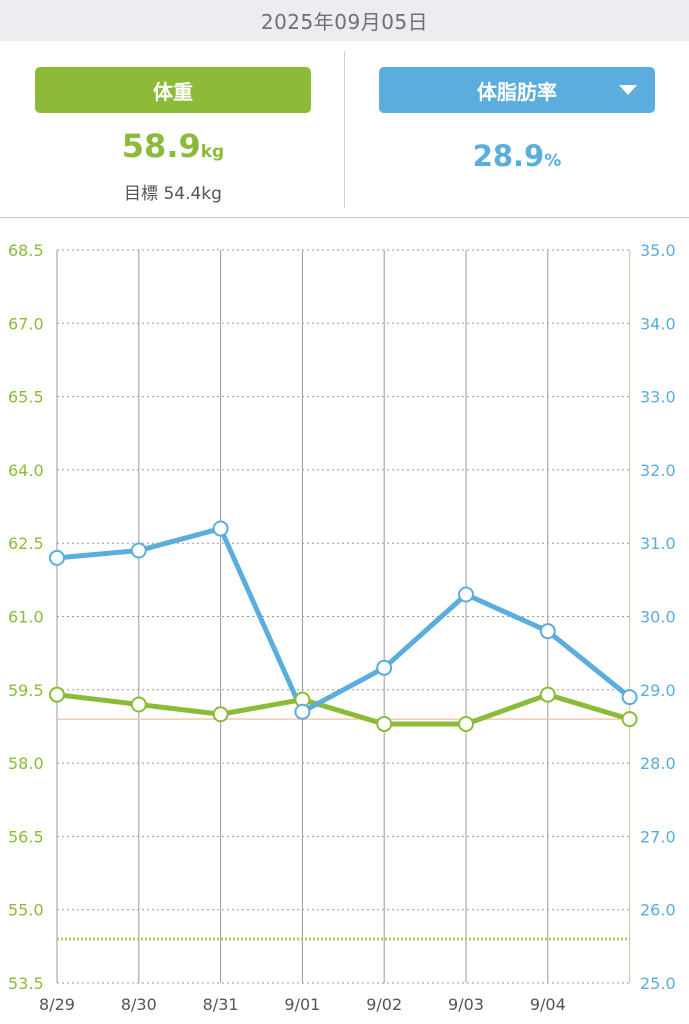 This screenshot has width=689, height=1024. I want to click on body-fat-value: 28.9%, so click(517, 156).